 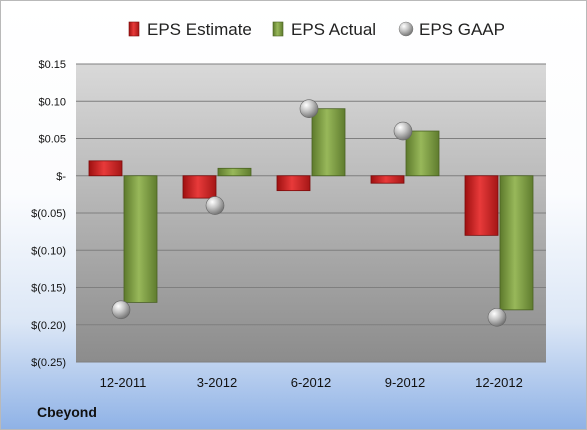 I want to click on brand-label: Cbeyond, so click(x=67, y=412).